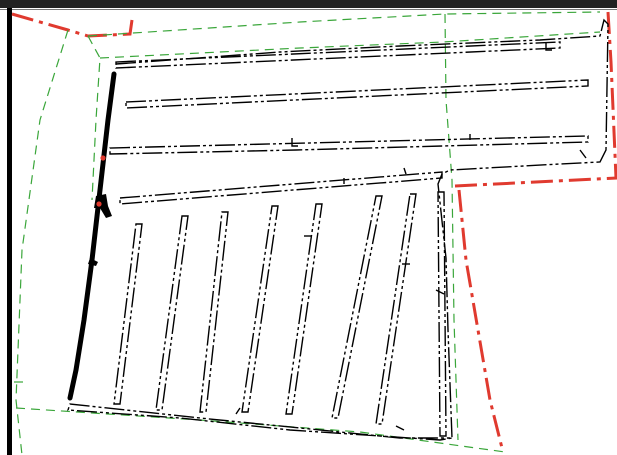 The height and width of the screenshot is (455, 617). I want to click on notch-k, so click(400, 428).